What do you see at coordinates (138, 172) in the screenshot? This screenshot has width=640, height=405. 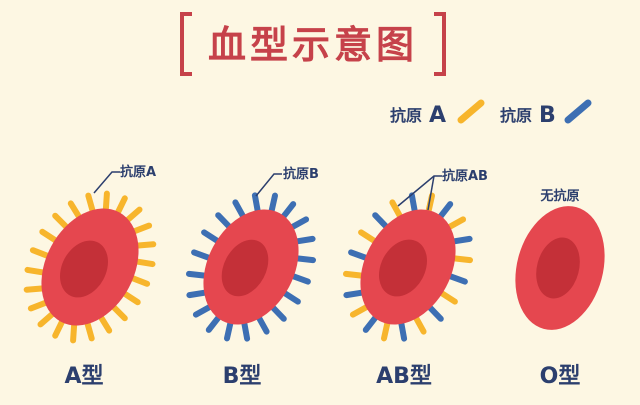 I see `cell-a-annotation: 抗原A` at bounding box center [138, 172].